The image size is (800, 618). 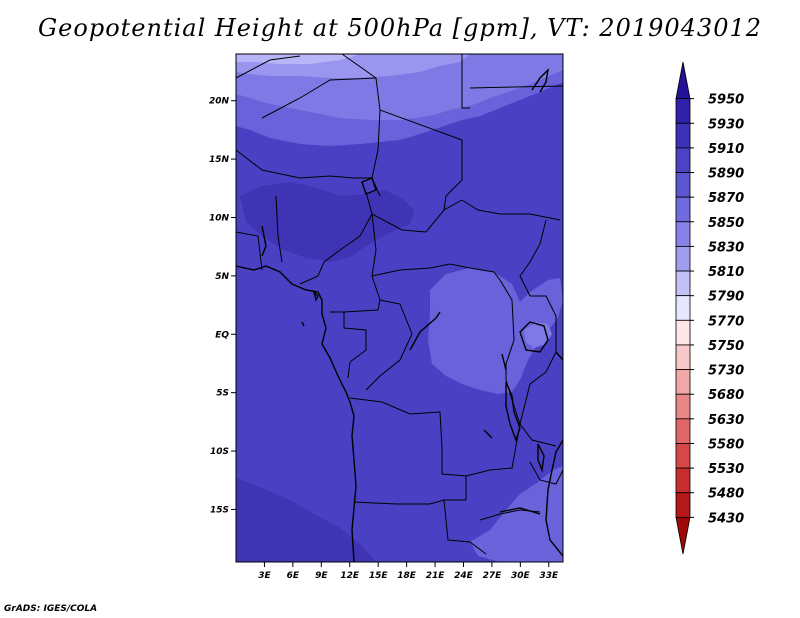 I want to click on border-libya-egypt, so click(x=465, y=81).